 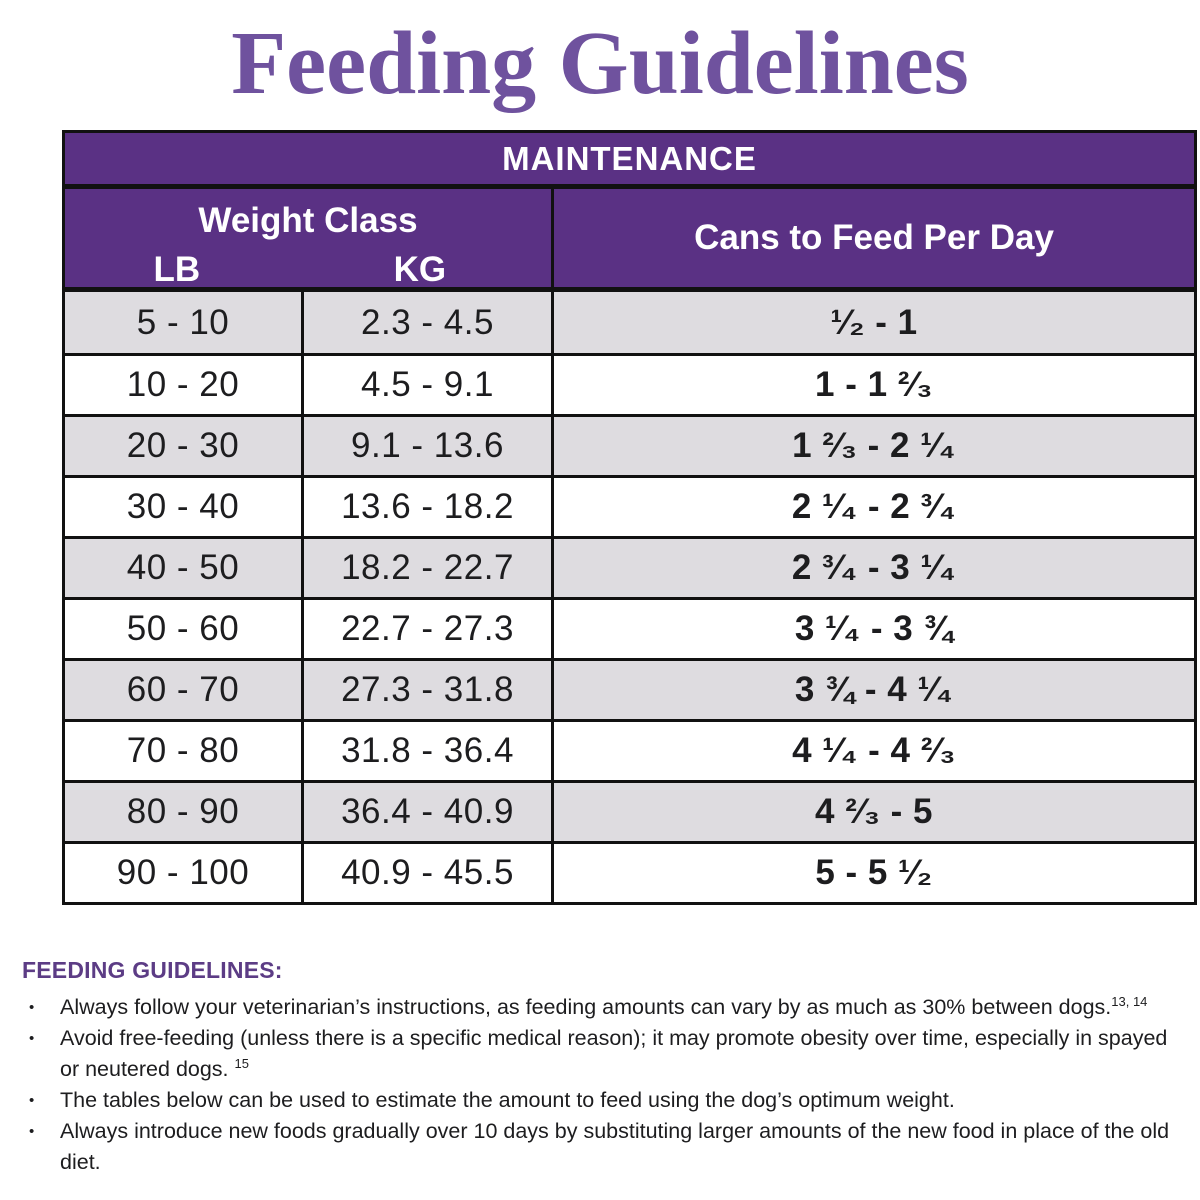 I want to click on table-header-row: Weight Class LB KG Cans to Feed Per Day, so click(x=629, y=240).